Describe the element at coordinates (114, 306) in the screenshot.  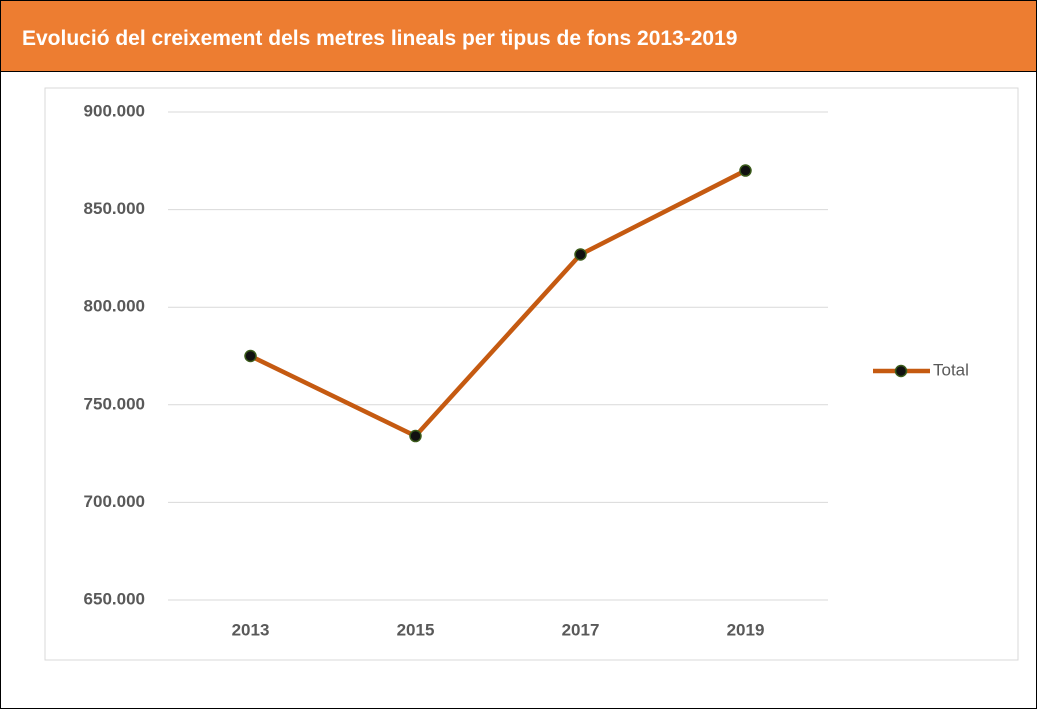
I see `y-tick-label: 800.000` at that location.